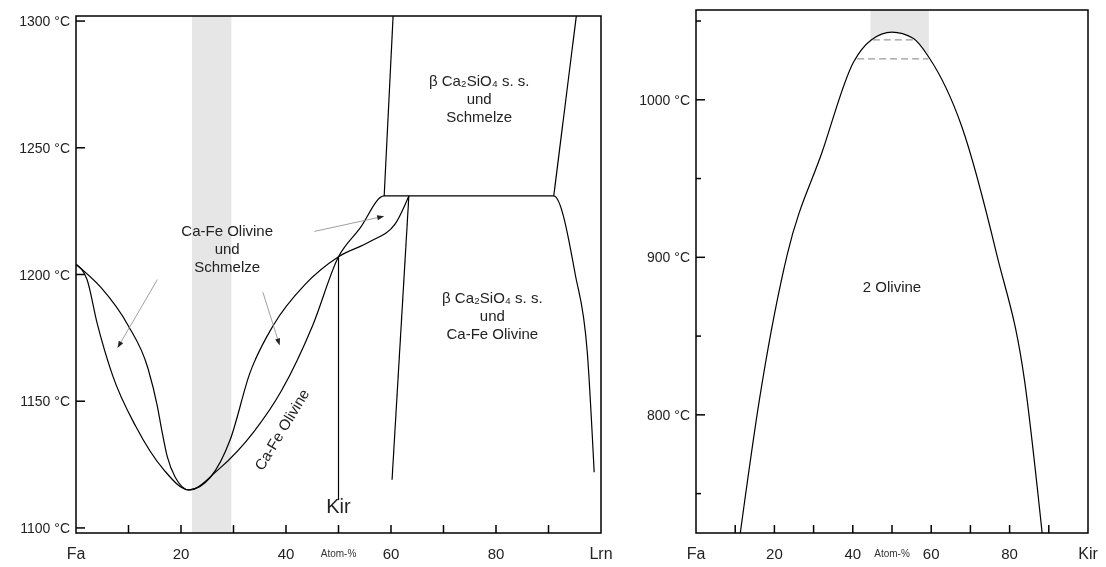 This screenshot has height=567, width=1106. What do you see at coordinates (44, 21) in the screenshot?
I see `y-tick-label: 1300 °C` at bounding box center [44, 21].